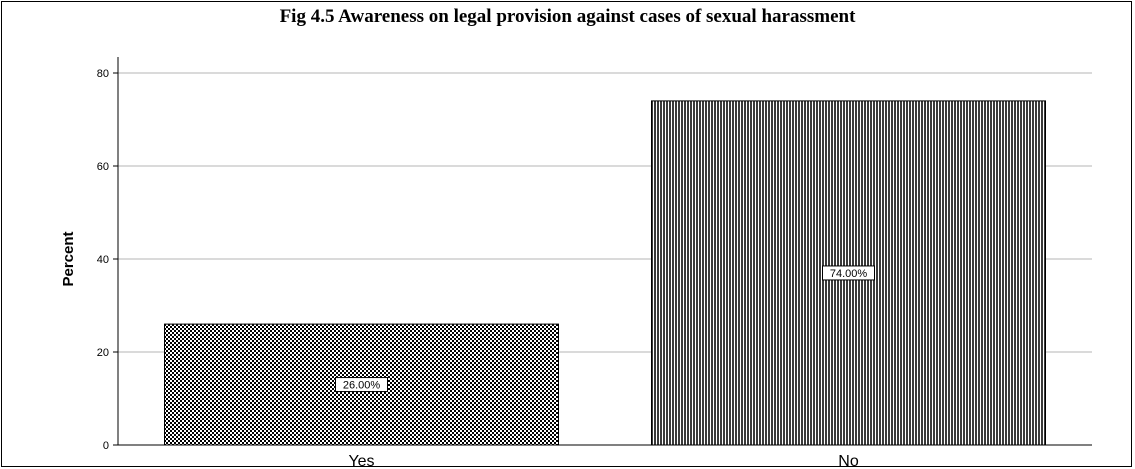 The width and height of the screenshot is (1135, 469). Describe the element at coordinates (103, 74) in the screenshot. I see `y-tick-label: 80` at that location.